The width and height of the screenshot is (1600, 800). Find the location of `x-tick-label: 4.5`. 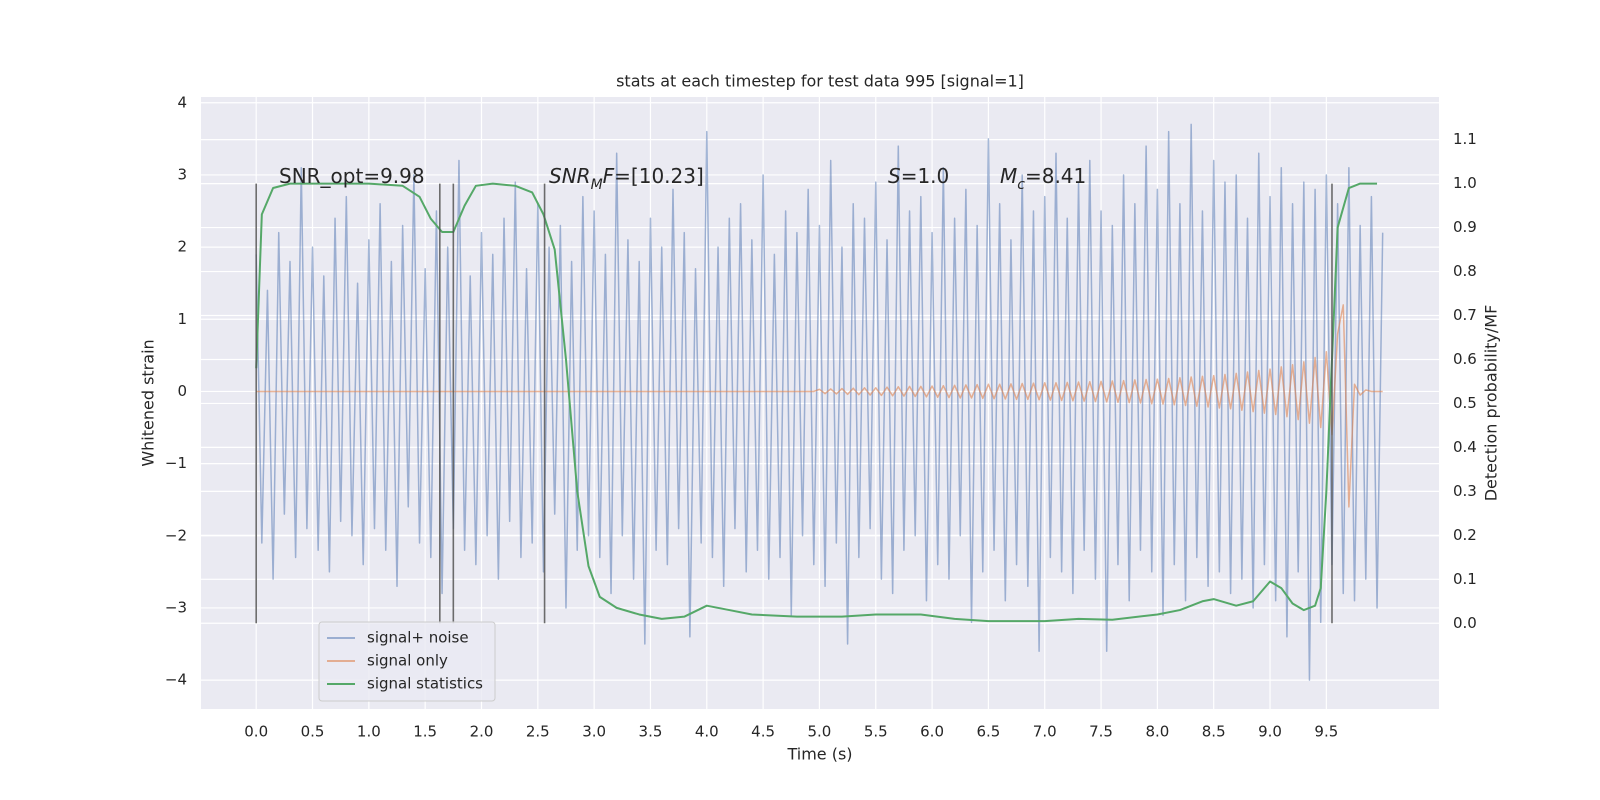

x-tick-label: 4.5 is located at coordinates (763, 732).